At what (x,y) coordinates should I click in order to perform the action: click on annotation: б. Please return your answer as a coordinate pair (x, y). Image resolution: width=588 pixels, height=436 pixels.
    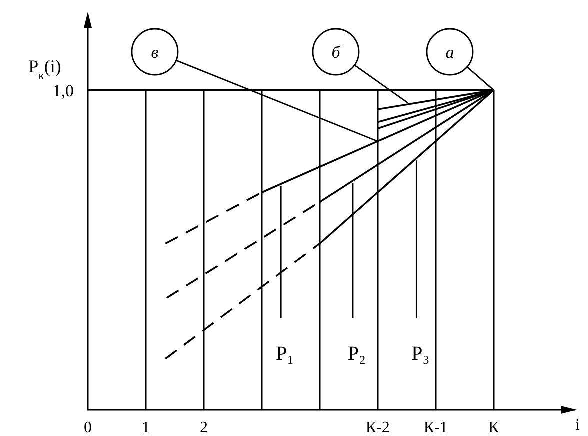
    Looking at the image, I should click on (336, 52).